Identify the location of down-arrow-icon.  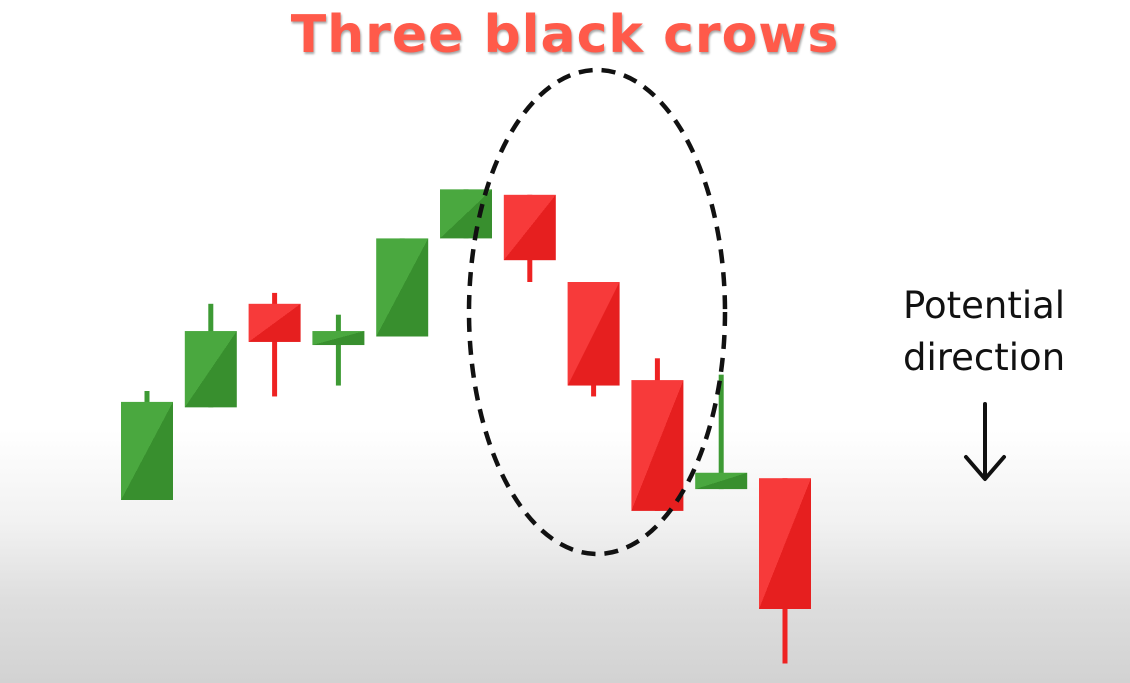
(985, 441).